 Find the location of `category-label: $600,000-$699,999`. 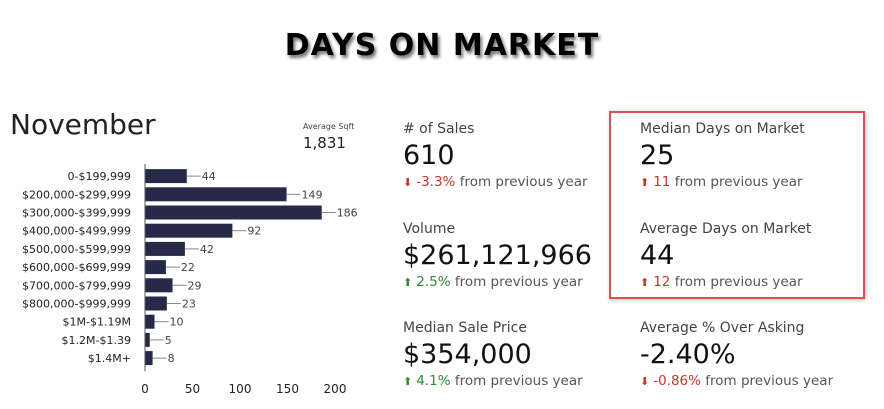

category-label: $600,000-$699,999 is located at coordinates (76, 267).